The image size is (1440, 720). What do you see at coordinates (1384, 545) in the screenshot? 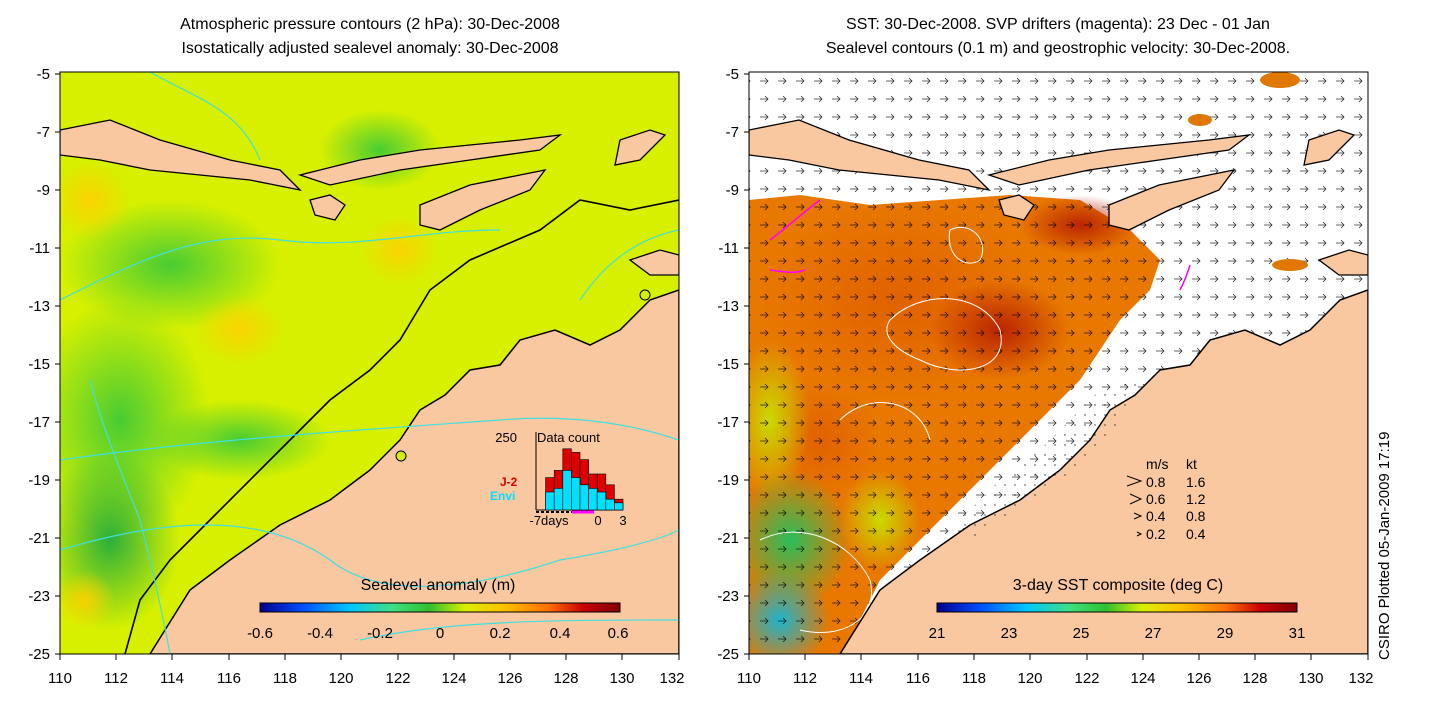
I see `plot-credit: CSIRO Plotted 05-Jan-2009 17:19` at bounding box center [1384, 545].